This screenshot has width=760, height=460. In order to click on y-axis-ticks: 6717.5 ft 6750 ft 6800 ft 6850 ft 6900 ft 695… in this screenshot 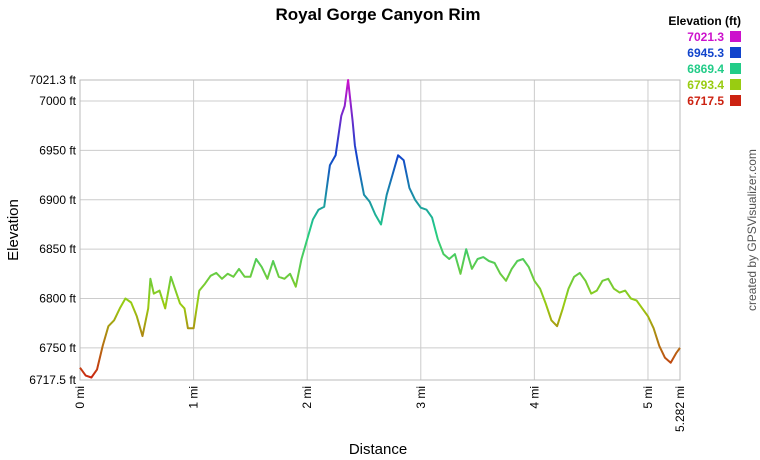, I will do `click(52, 230)`.